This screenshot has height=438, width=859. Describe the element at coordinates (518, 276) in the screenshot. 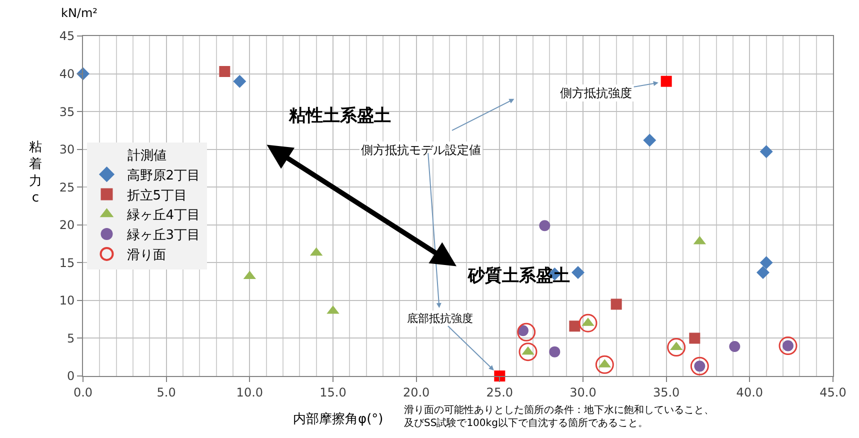

I see `annotation: 砂質土系盛土` at that location.